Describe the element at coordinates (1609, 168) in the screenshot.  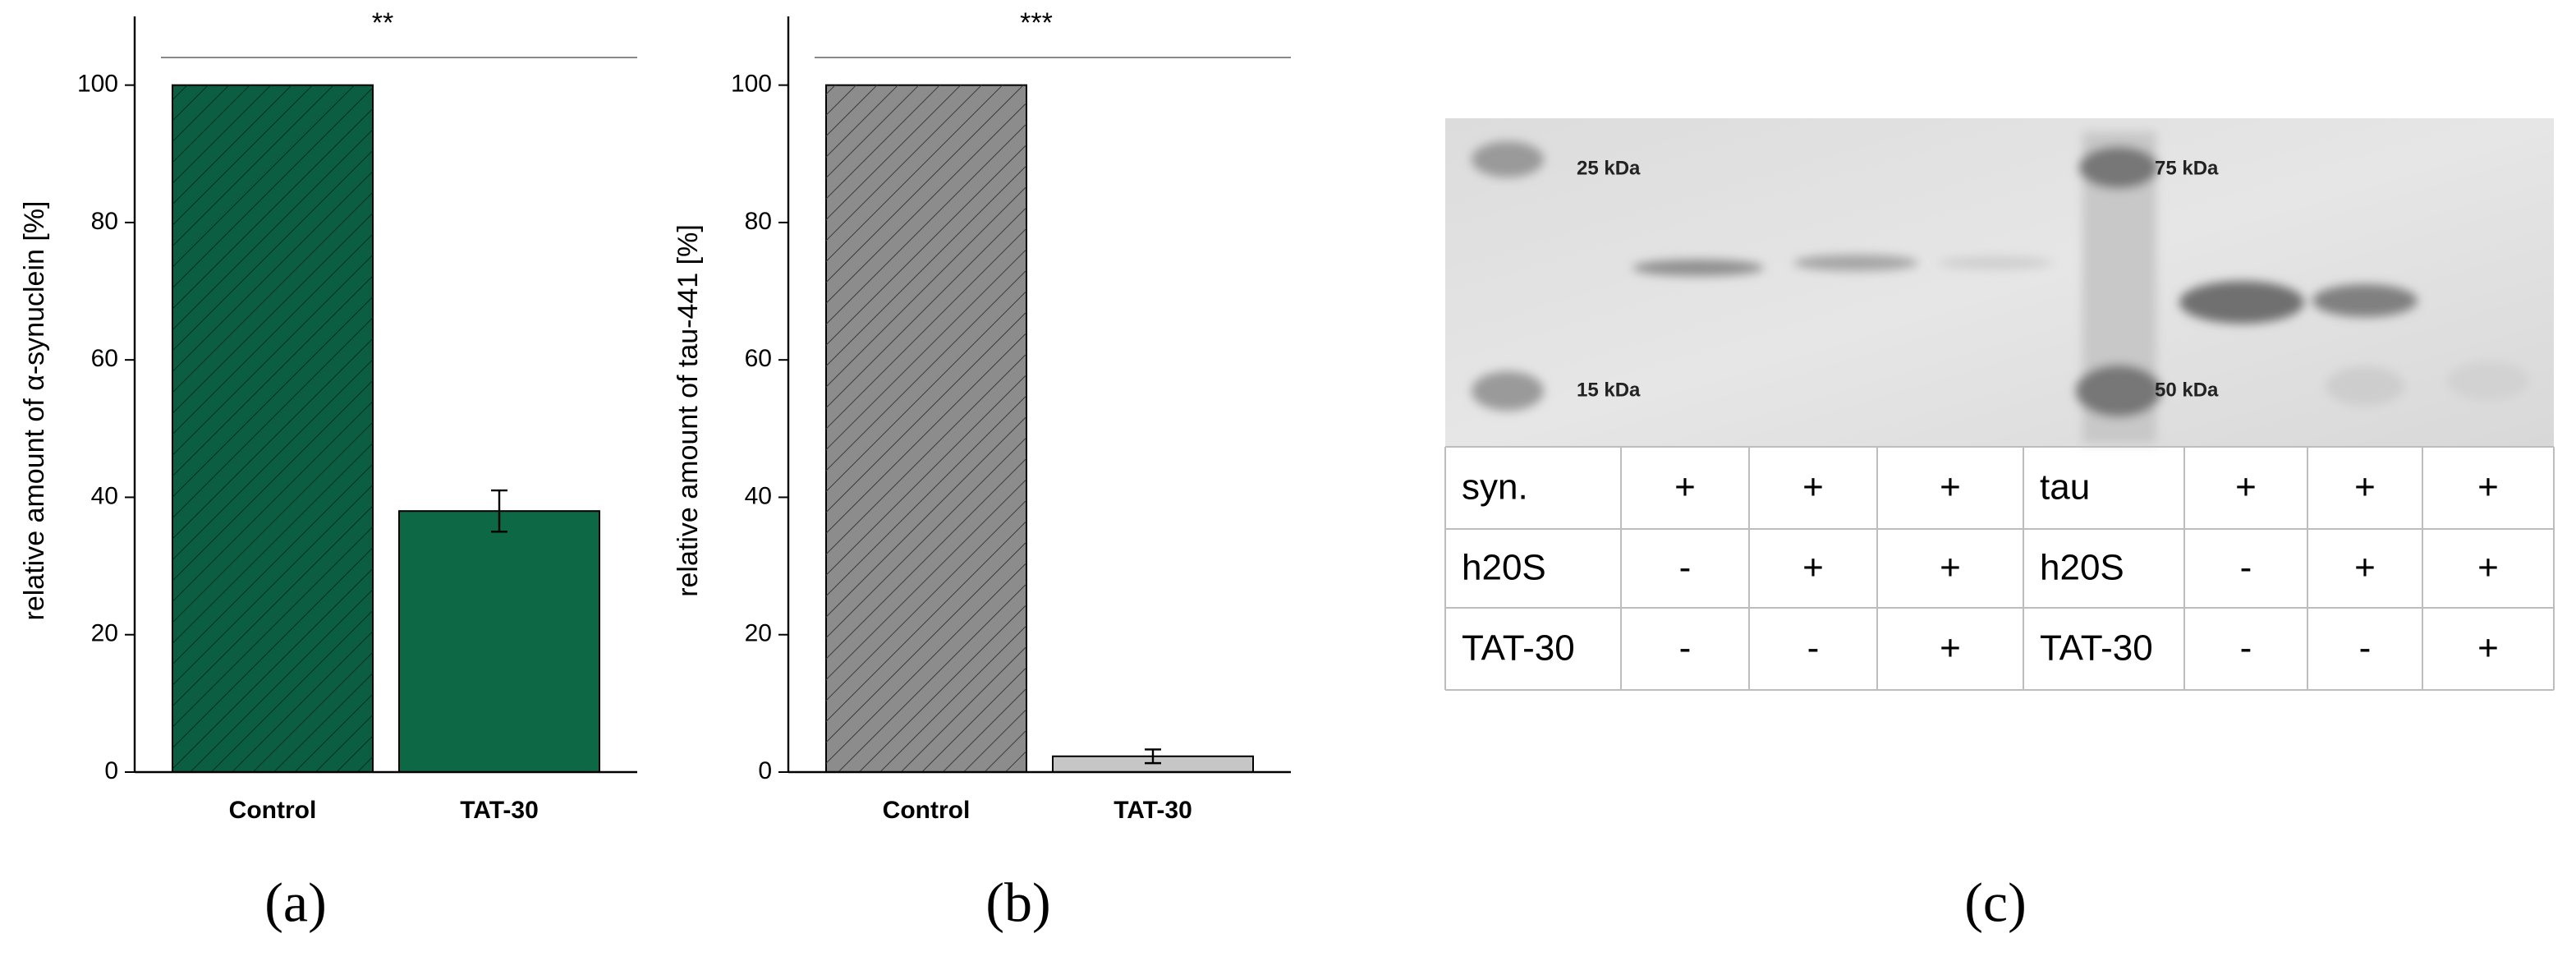
I see `marker-label: 25 kDa` at that location.